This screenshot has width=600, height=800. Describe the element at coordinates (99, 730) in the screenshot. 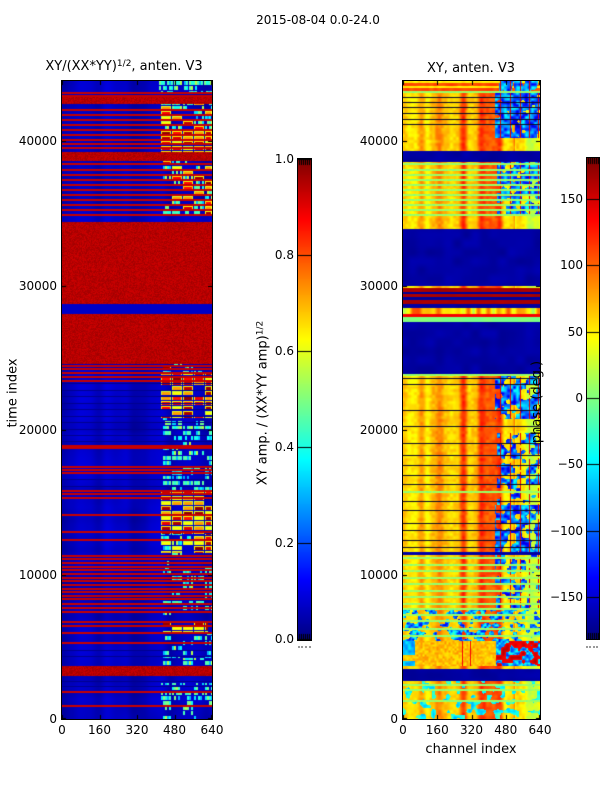

I see `left-x-tick-label: 160` at that location.